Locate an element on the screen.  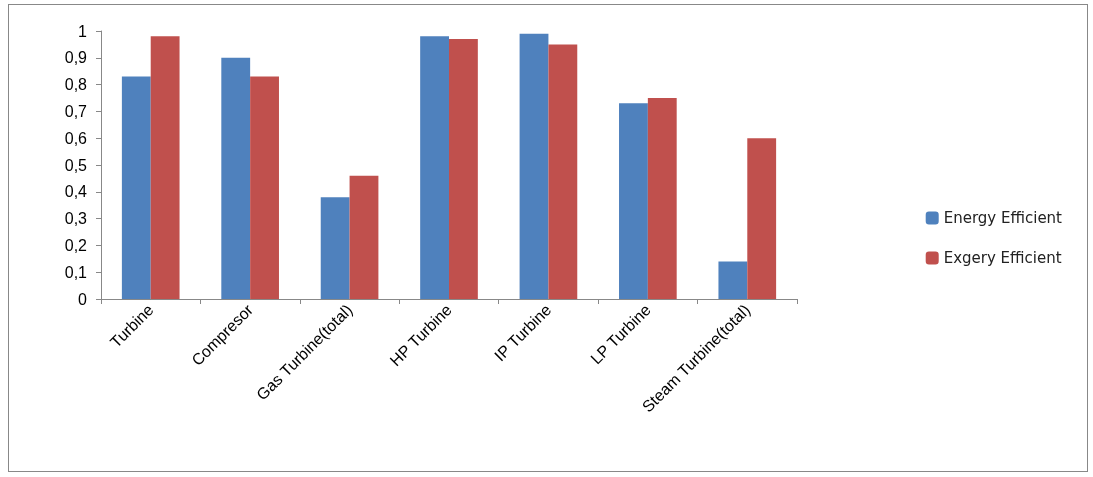
y-tick-label: 0,7 is located at coordinates (76, 111).